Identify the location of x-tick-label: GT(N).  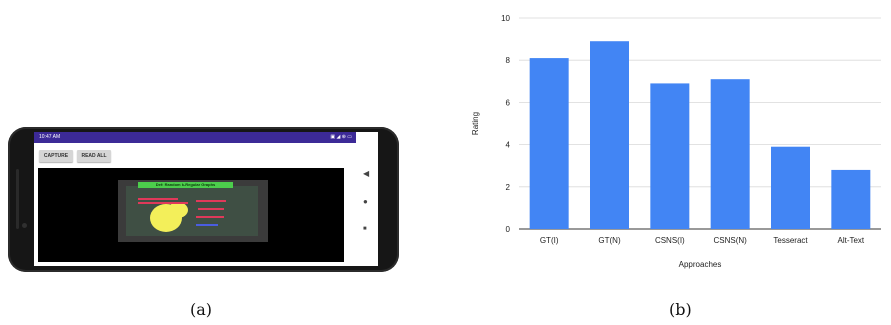
(609, 240).